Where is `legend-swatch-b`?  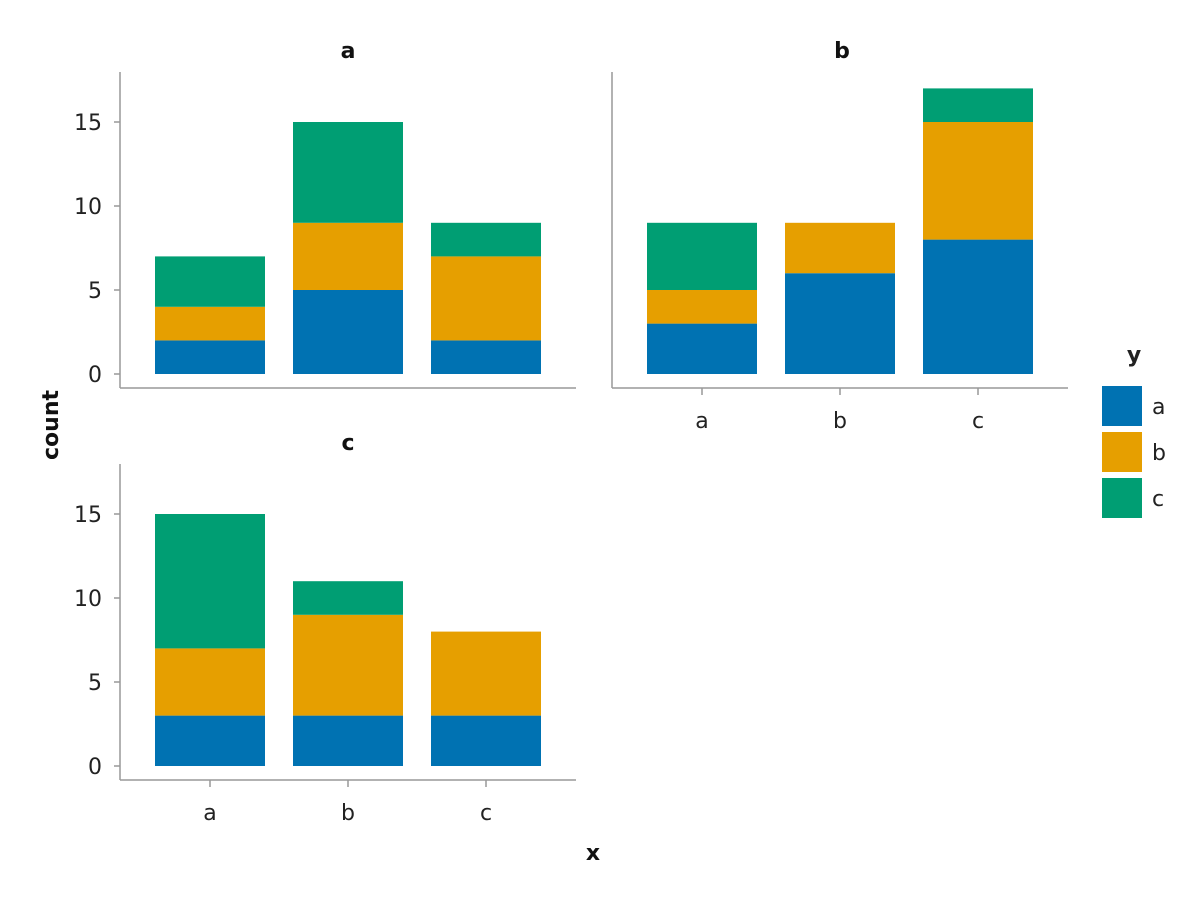 legend-swatch-b is located at coordinates (1122, 452).